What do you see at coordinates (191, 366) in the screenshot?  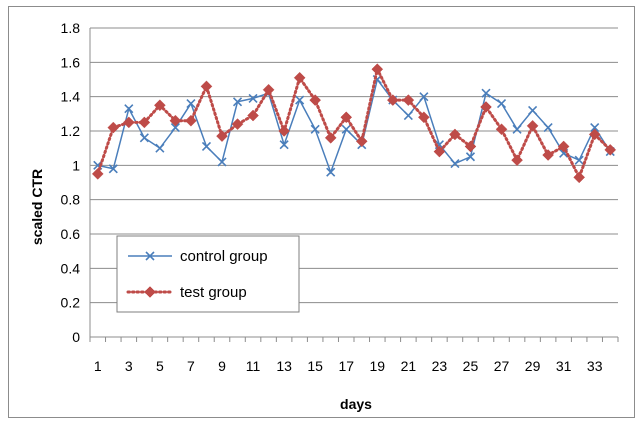 I see `x-tick-label: 7` at bounding box center [191, 366].